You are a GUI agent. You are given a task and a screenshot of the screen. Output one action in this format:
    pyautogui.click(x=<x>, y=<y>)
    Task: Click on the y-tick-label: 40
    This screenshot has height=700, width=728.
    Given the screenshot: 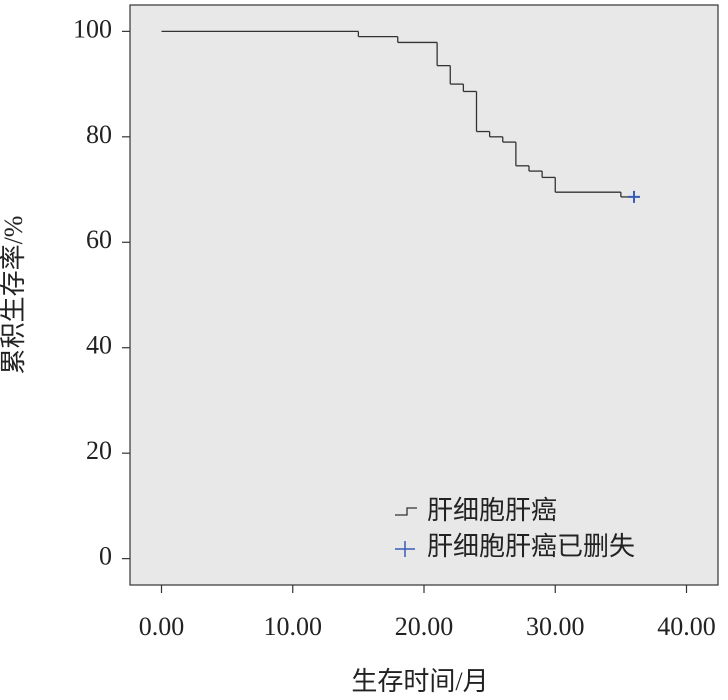 What is the action you would take?
    pyautogui.click(x=99, y=345)
    